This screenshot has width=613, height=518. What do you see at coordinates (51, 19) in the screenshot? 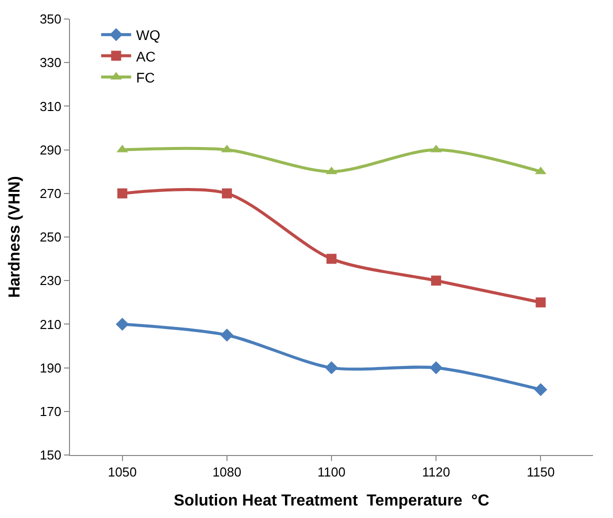
I see `y-tick-label: 350` at bounding box center [51, 19].